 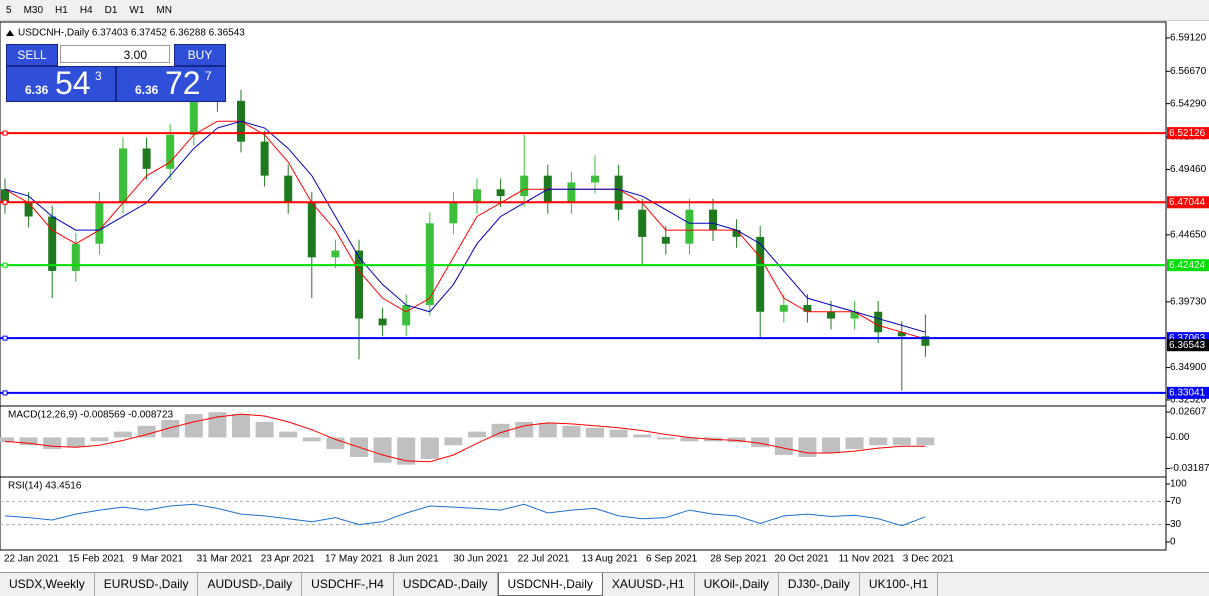 I want to click on x-tick-label: 13 Aug 2021, so click(x=610, y=559).